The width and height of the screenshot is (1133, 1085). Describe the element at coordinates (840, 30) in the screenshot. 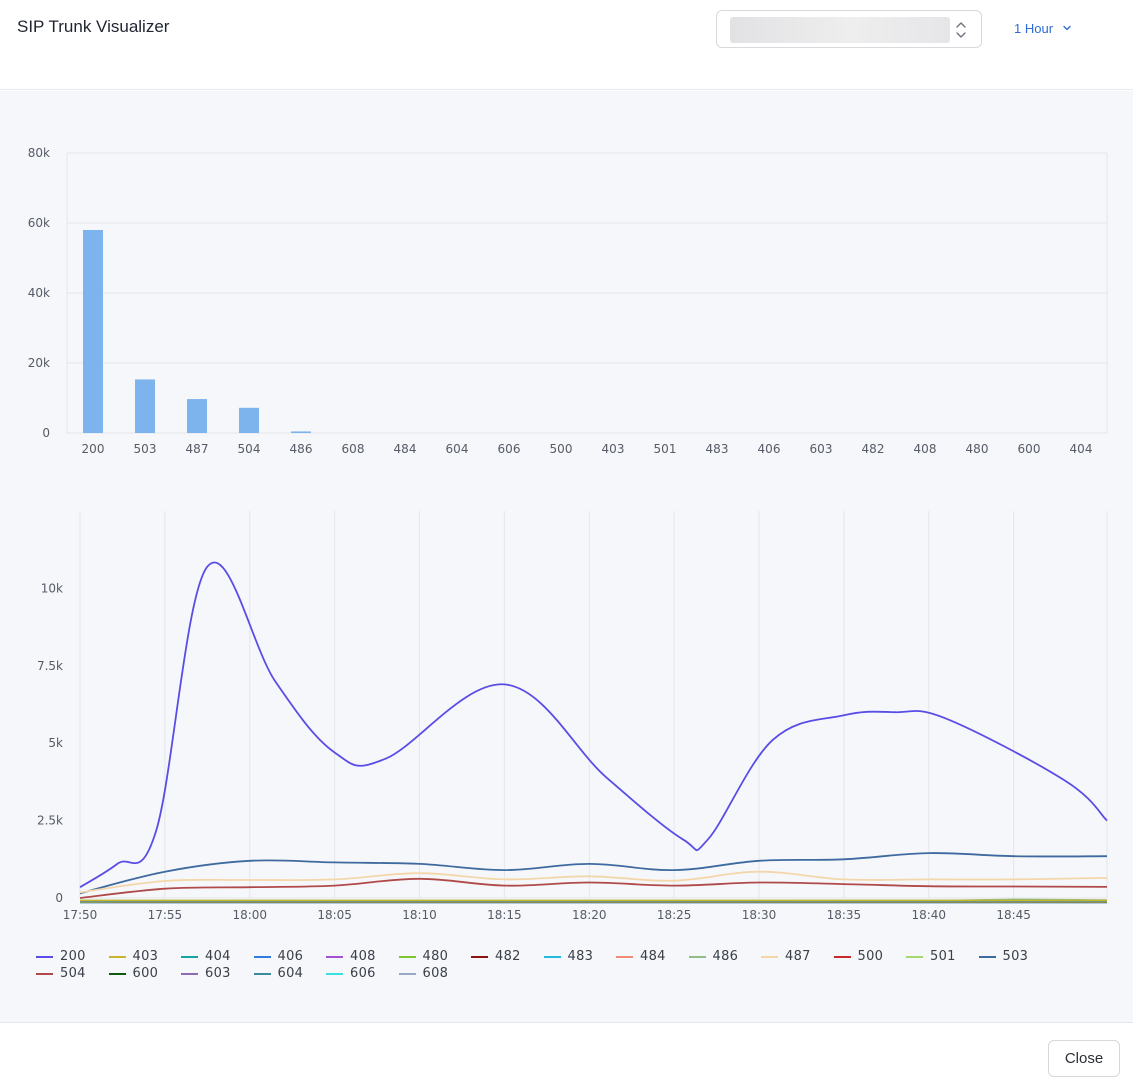

I see `trunk-select-value-redacted` at that location.